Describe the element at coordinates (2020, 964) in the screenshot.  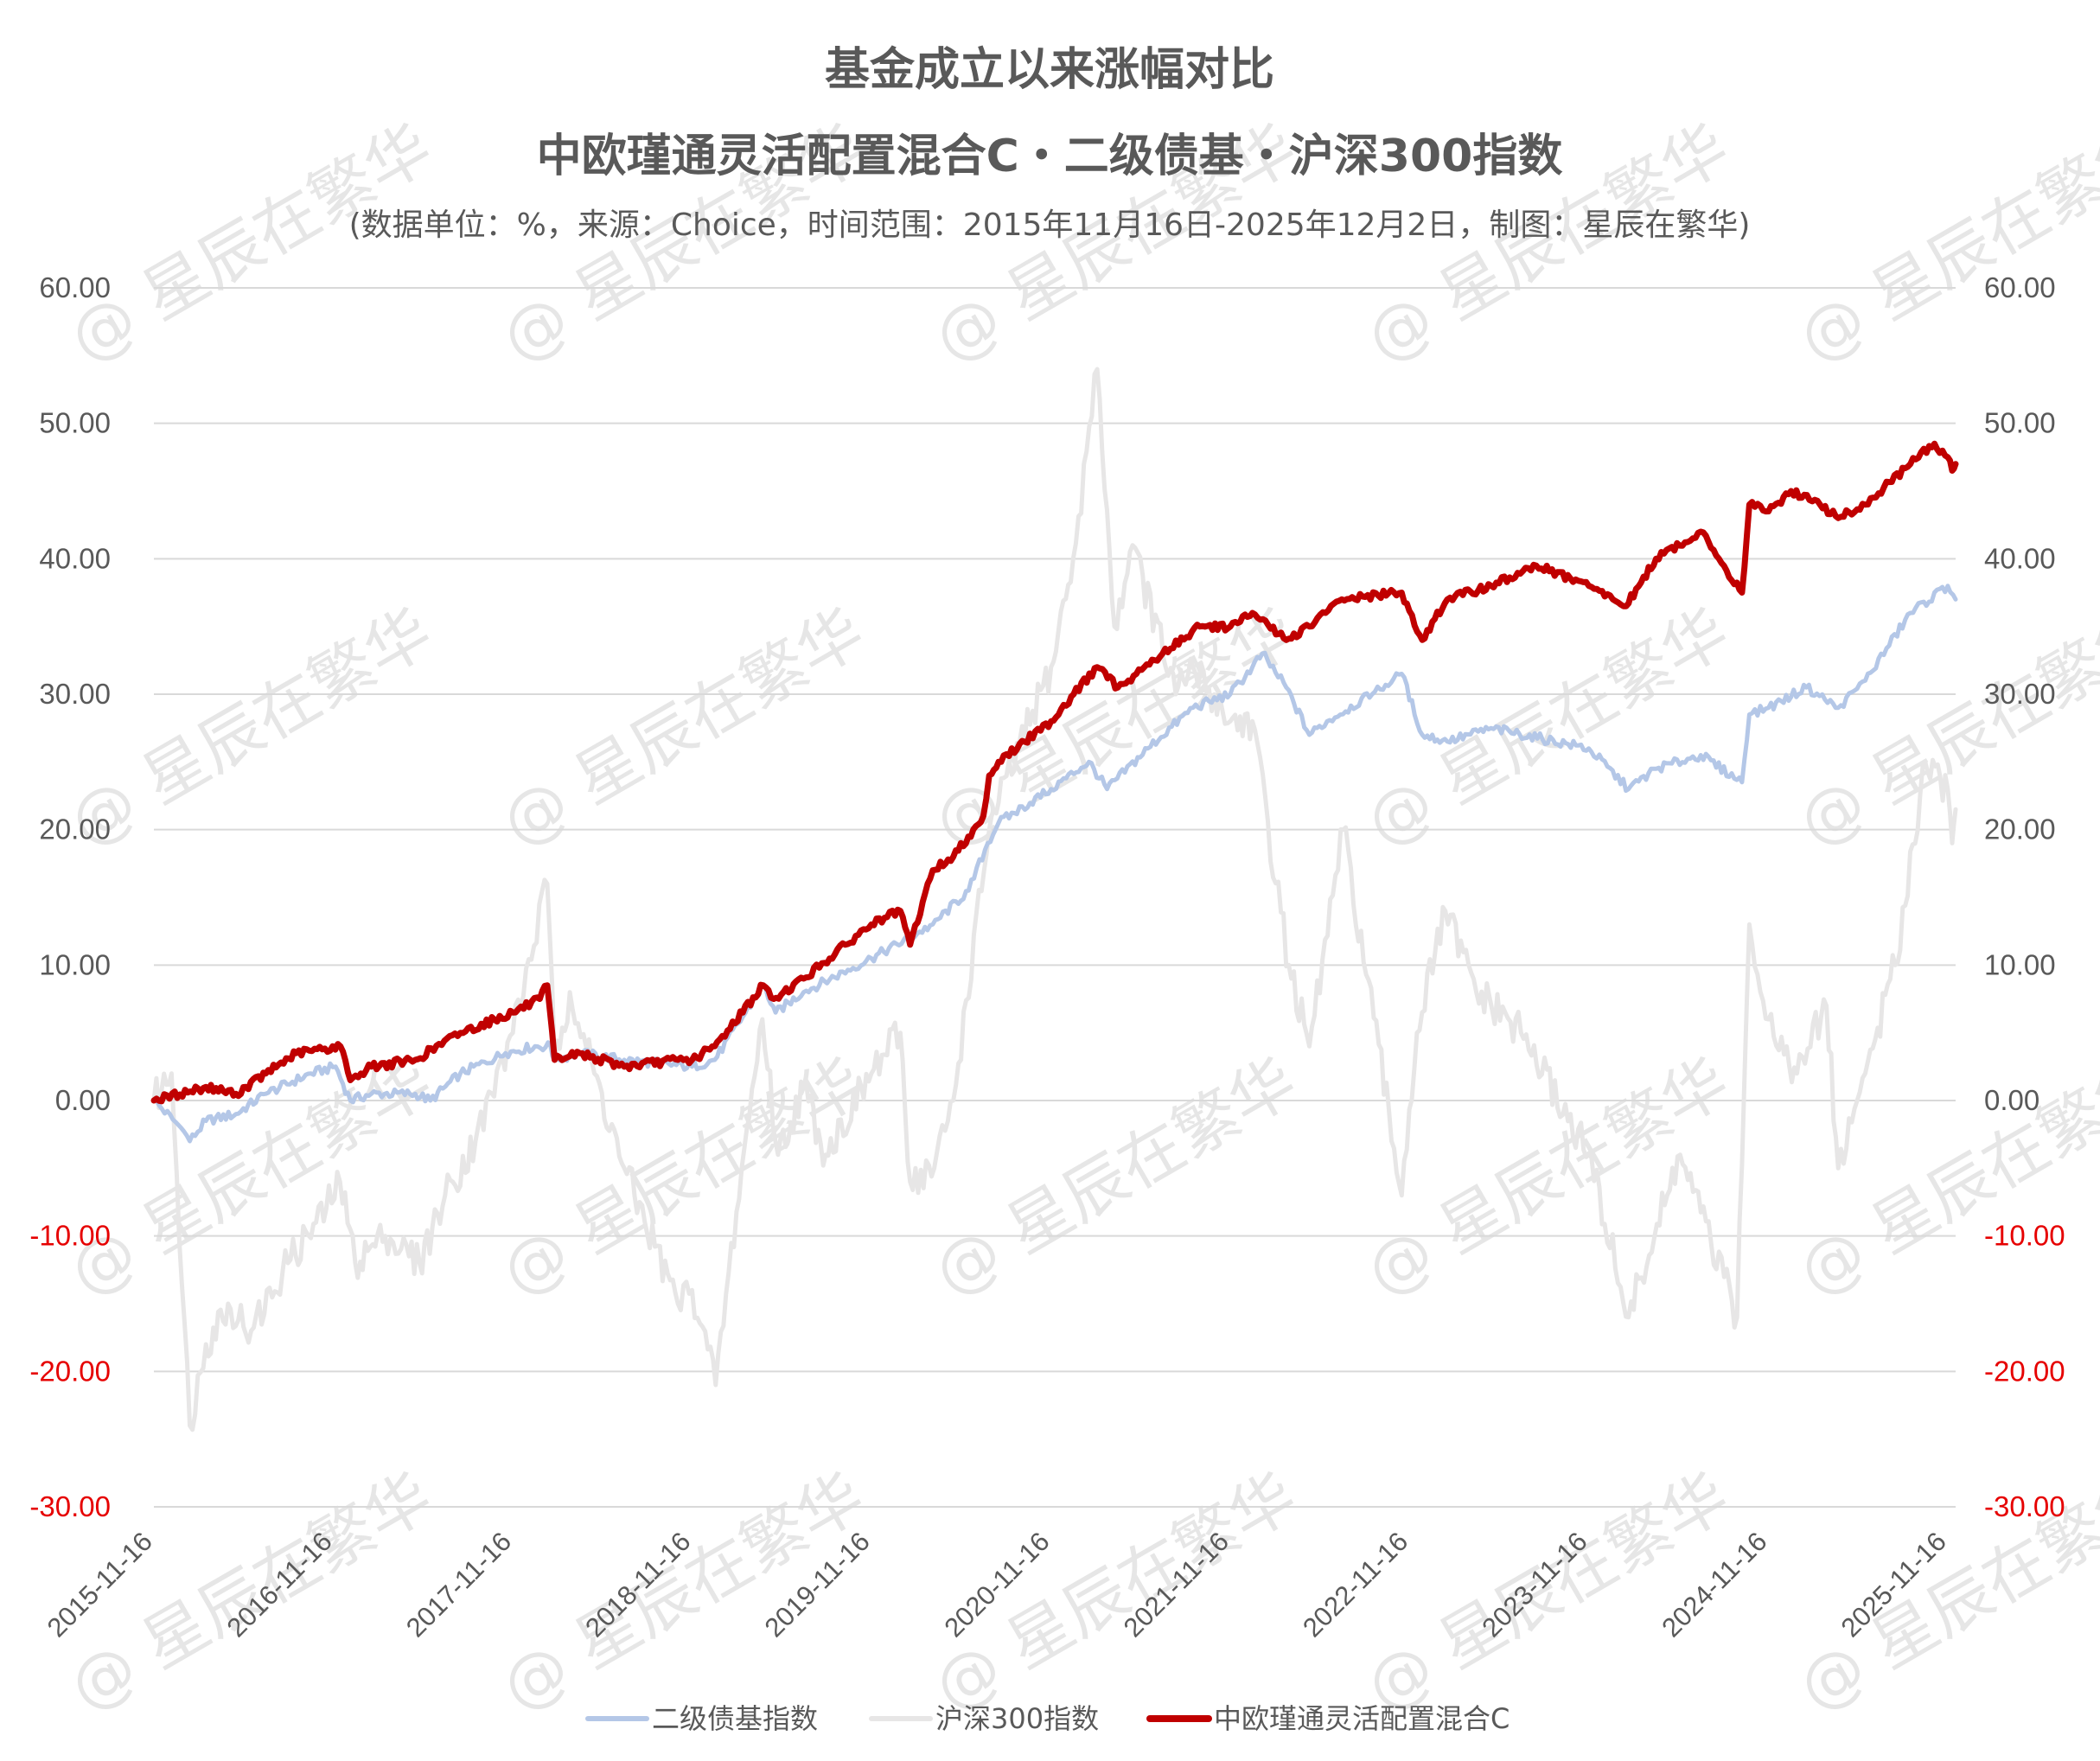
I see `y-tick-label-right: 10.00` at that location.